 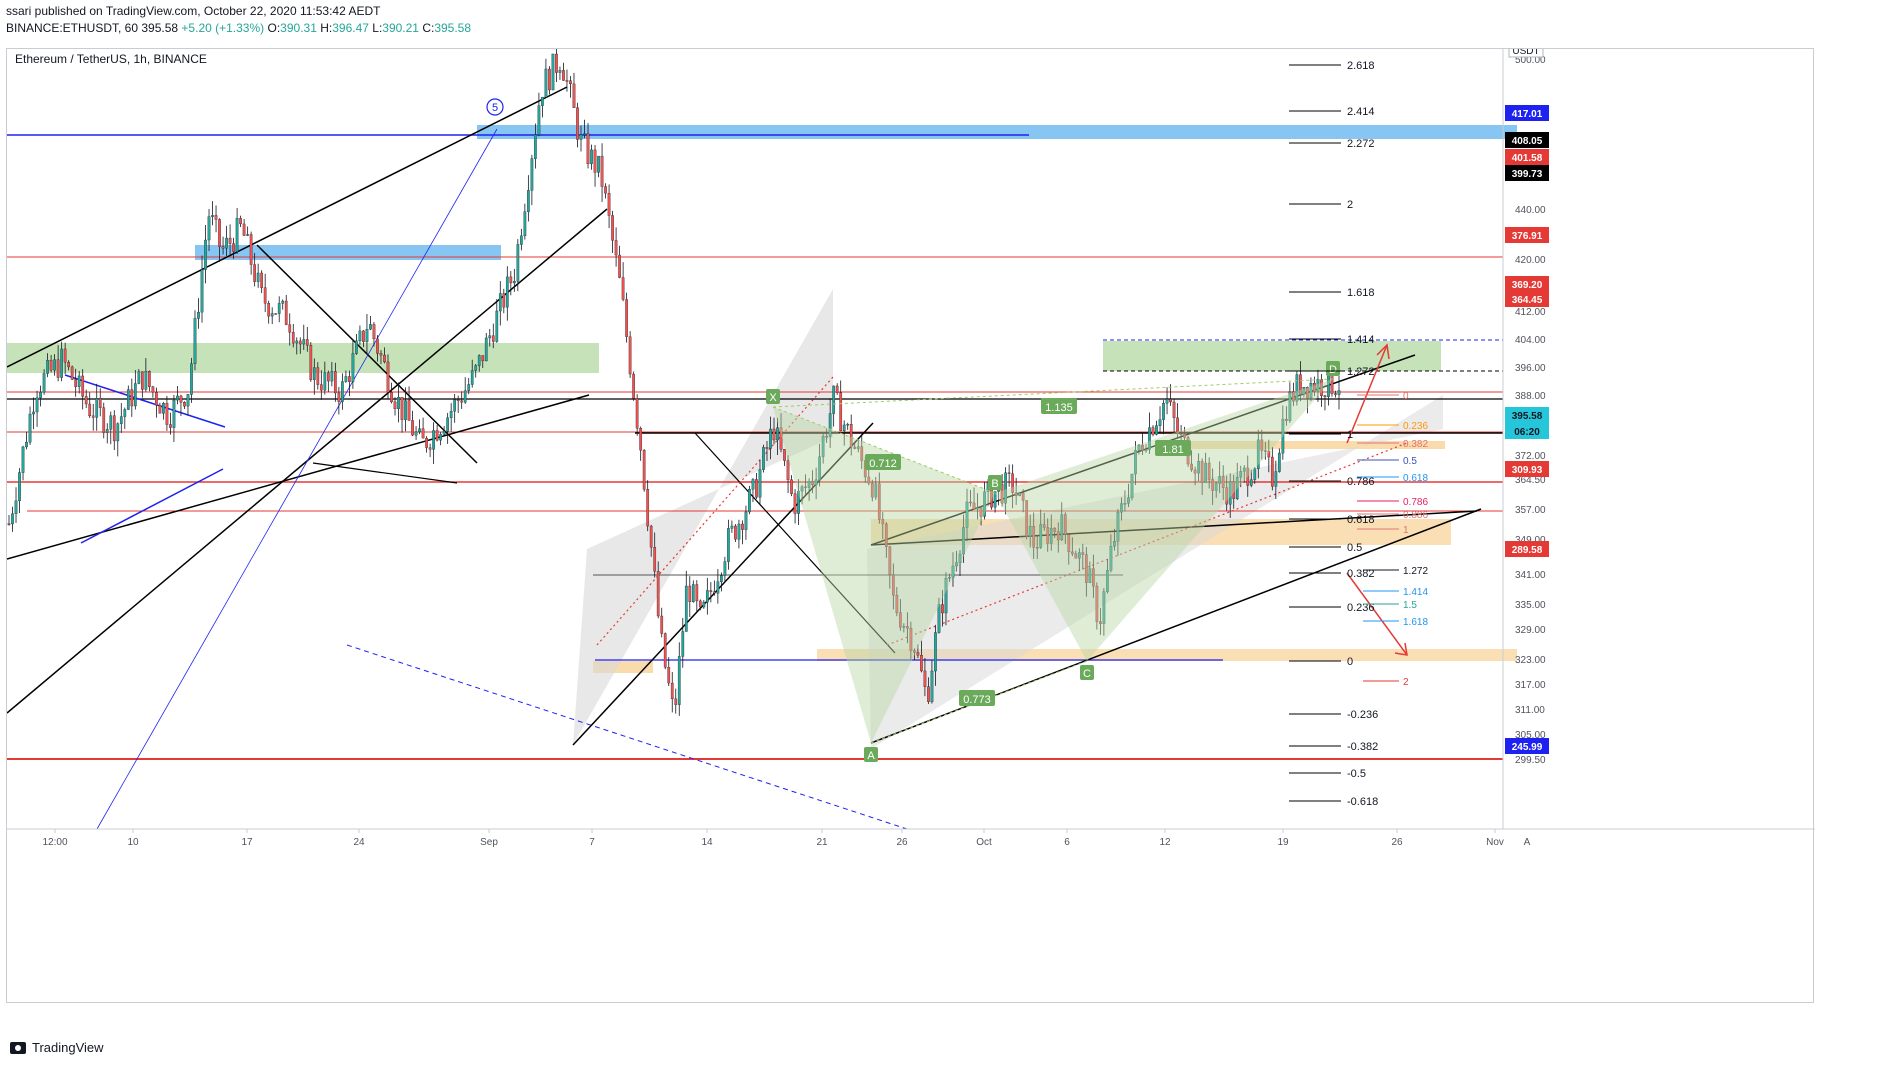 I want to click on fib-ext-small-label: 2, so click(x=1406, y=682).